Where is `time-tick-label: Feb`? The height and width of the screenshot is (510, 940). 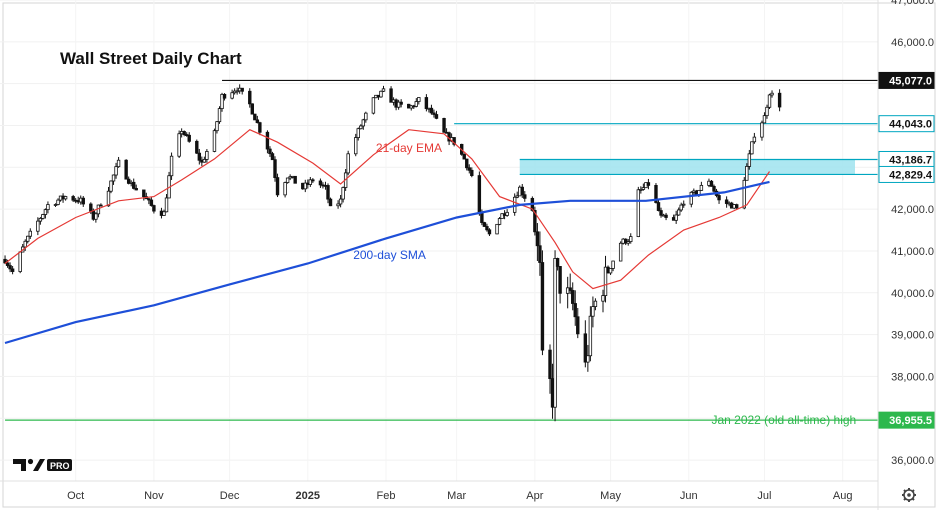 time-tick-label: Feb is located at coordinates (386, 496).